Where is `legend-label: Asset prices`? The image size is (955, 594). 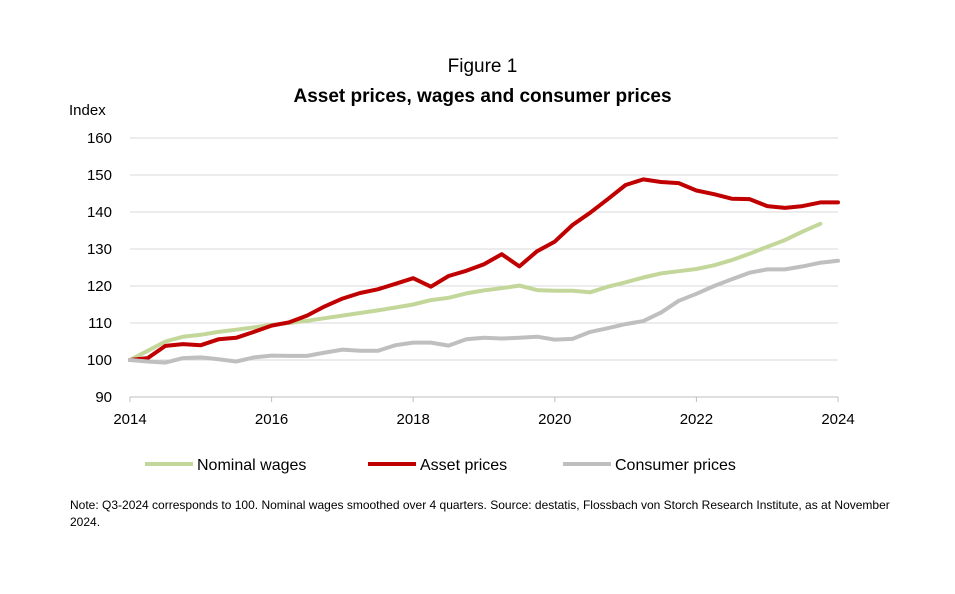 legend-label: Asset prices is located at coordinates (463, 465).